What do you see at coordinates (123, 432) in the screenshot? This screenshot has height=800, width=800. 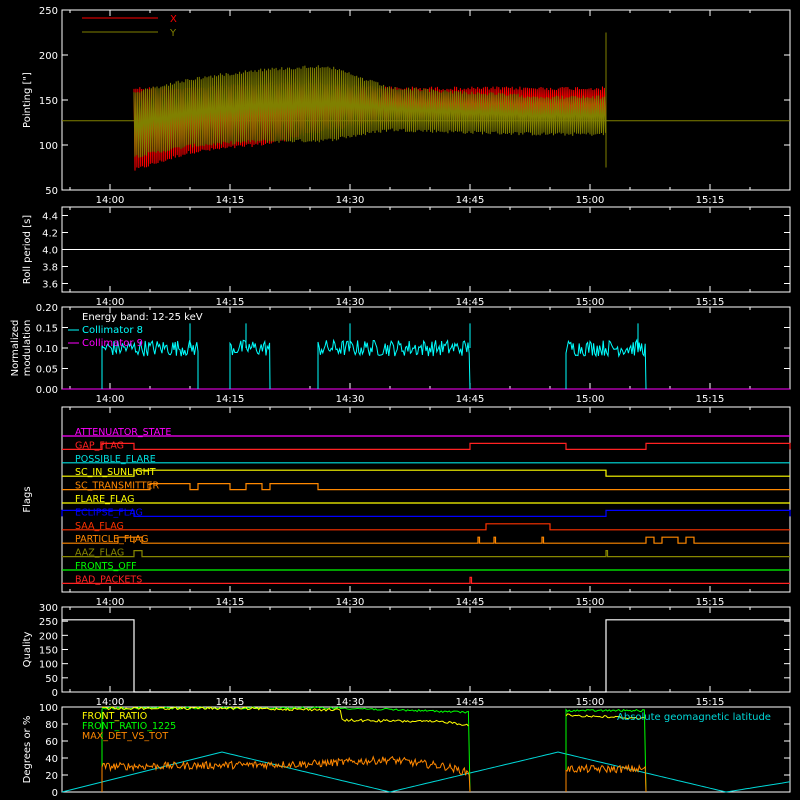 I see `flag-label-attenuator-state: ATTENUATOR_STATE` at bounding box center [123, 432].